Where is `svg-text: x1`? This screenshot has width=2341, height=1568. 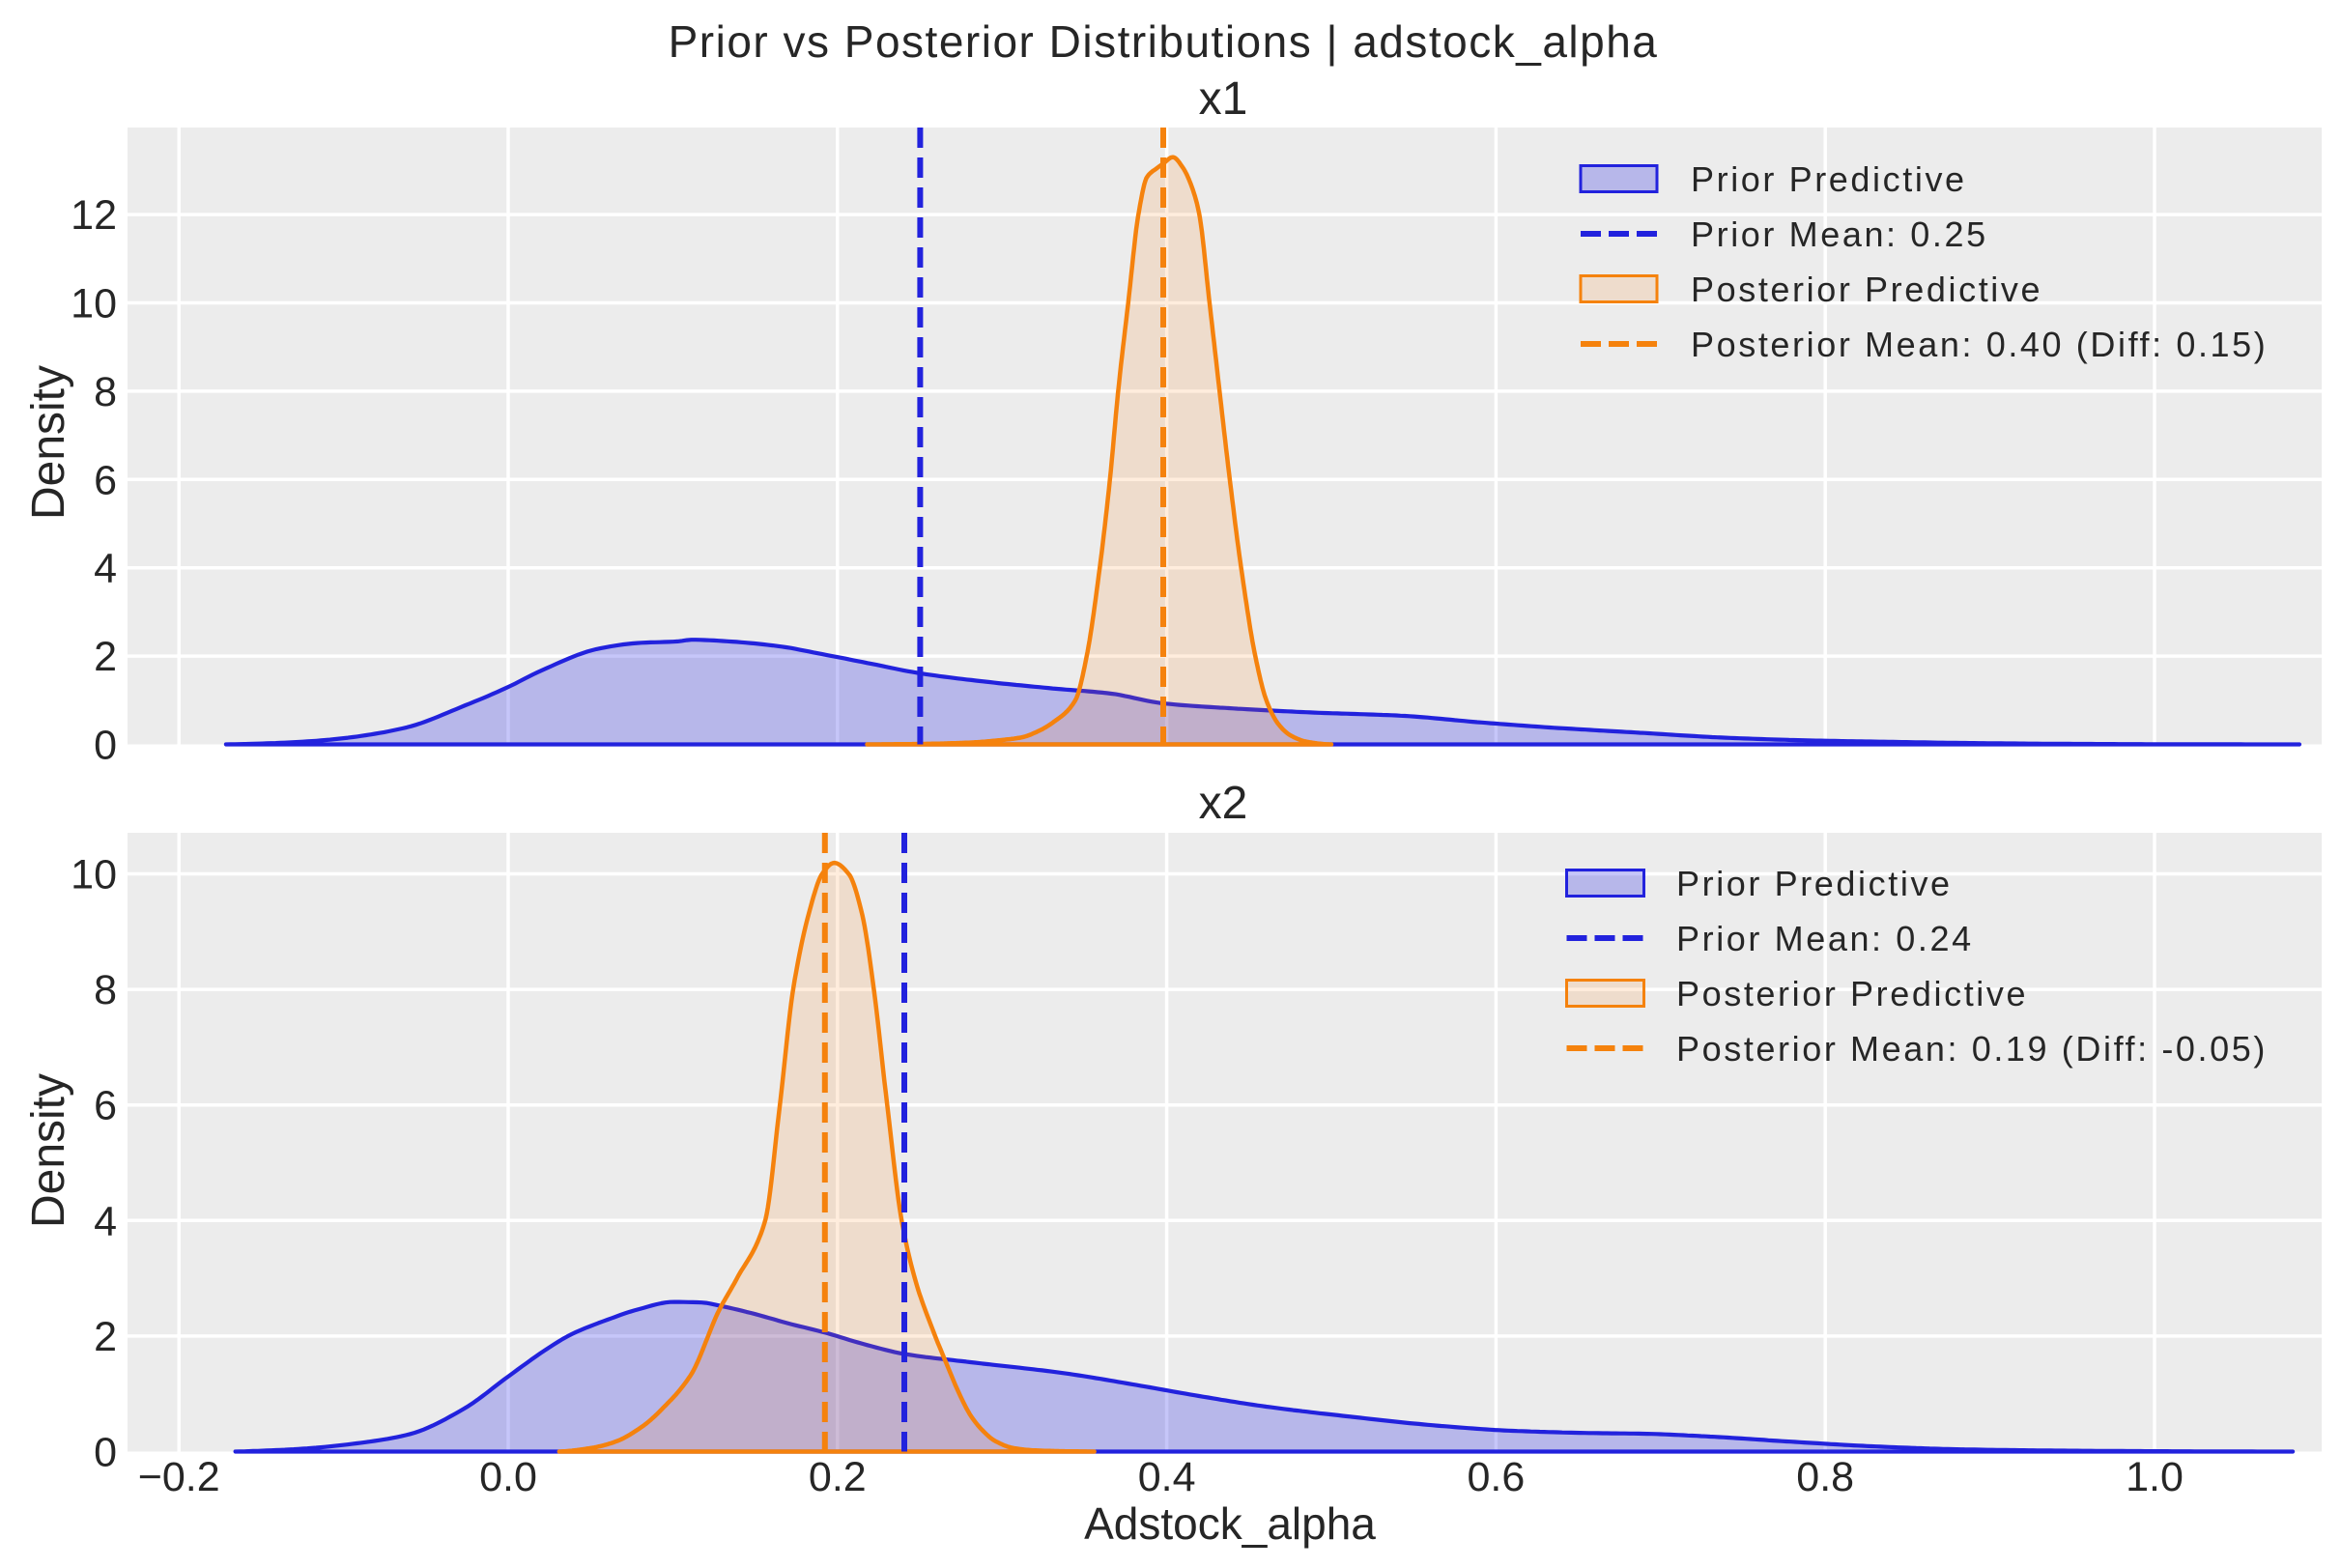
svg-text: x1 is located at coordinates (1223, 99).